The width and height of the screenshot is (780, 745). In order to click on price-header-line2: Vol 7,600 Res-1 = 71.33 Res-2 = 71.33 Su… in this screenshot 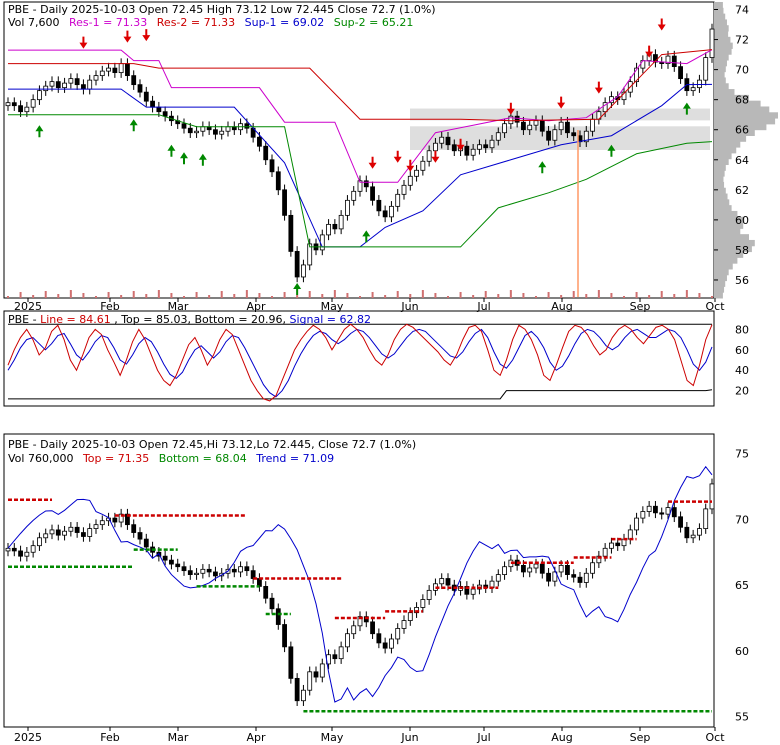, I will do `click(210, 22)`.